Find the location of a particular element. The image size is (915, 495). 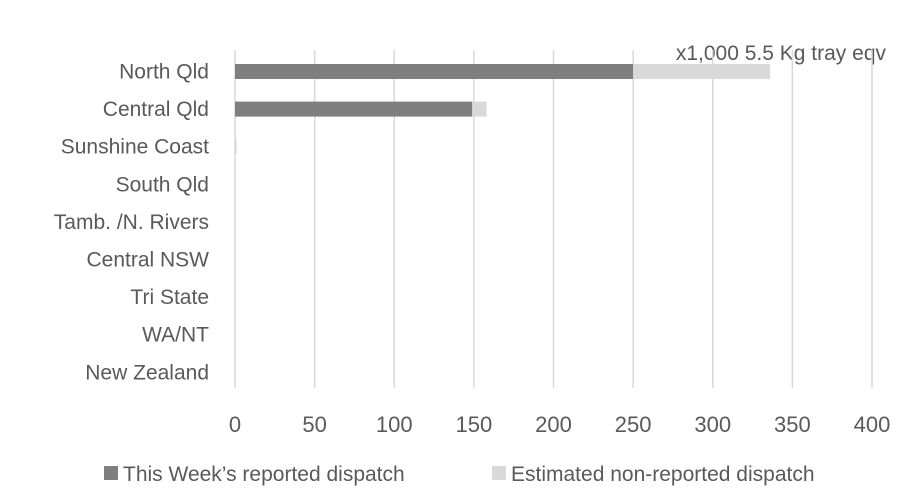

category-label: WA/NT is located at coordinates (175, 335).